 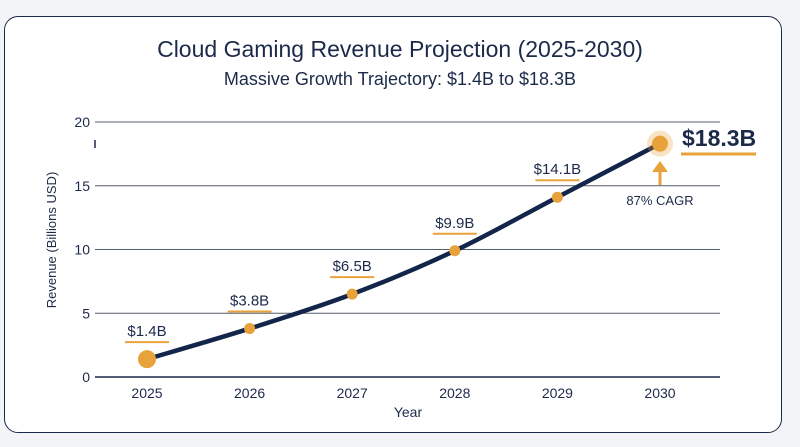 I want to click on y-tick-label: 10, so click(x=82, y=250).